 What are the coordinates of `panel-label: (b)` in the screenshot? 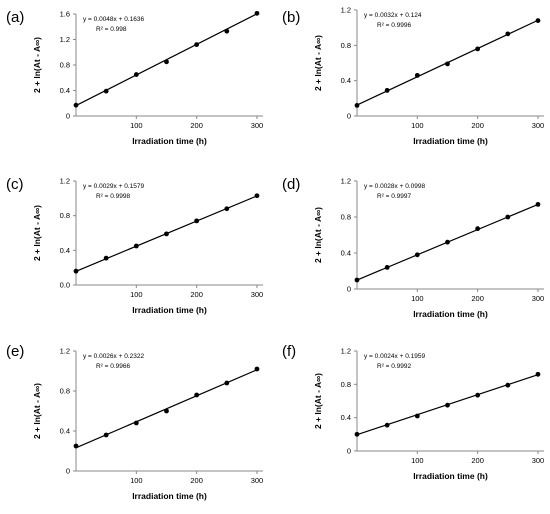 It's located at (291, 17).